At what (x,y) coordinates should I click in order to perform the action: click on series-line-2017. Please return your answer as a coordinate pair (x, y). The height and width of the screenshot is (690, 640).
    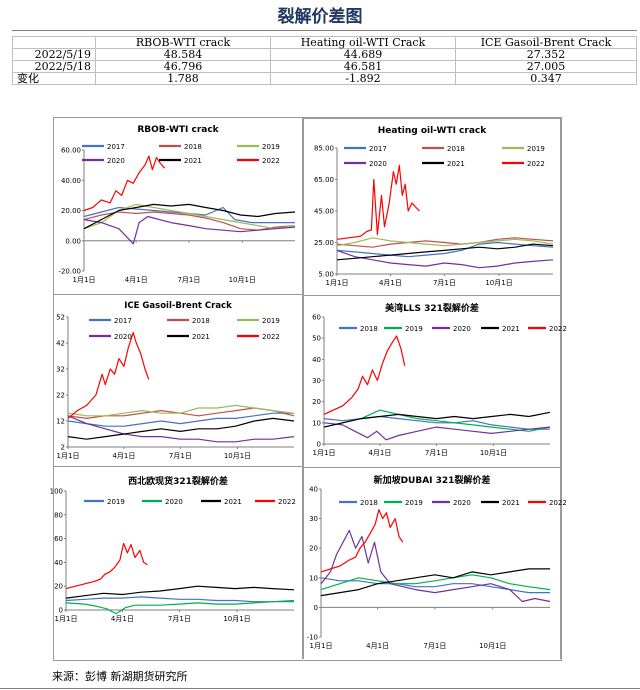
    Looking at the image, I should click on (180, 419).